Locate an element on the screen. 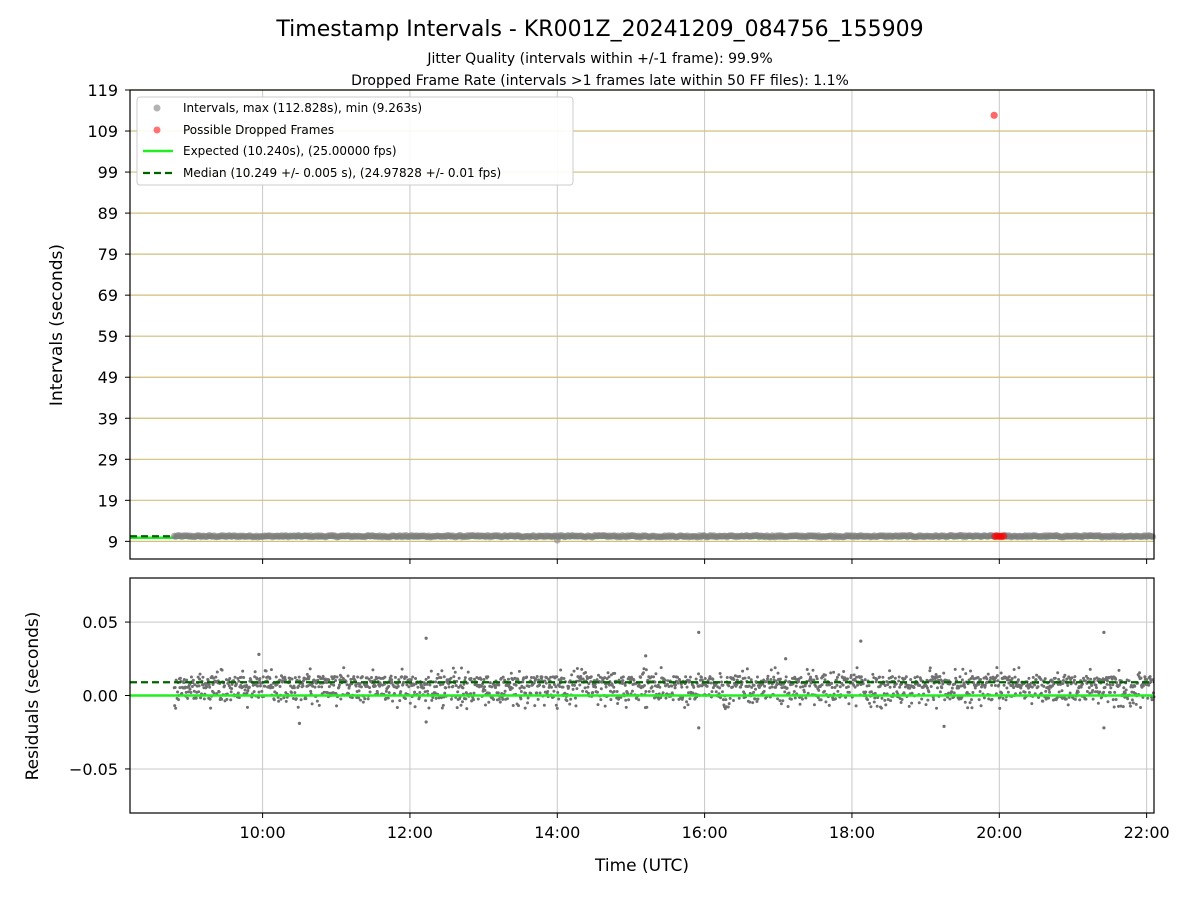 This screenshot has width=1200, height=900. y-tick-label: 39 is located at coordinates (108, 418).